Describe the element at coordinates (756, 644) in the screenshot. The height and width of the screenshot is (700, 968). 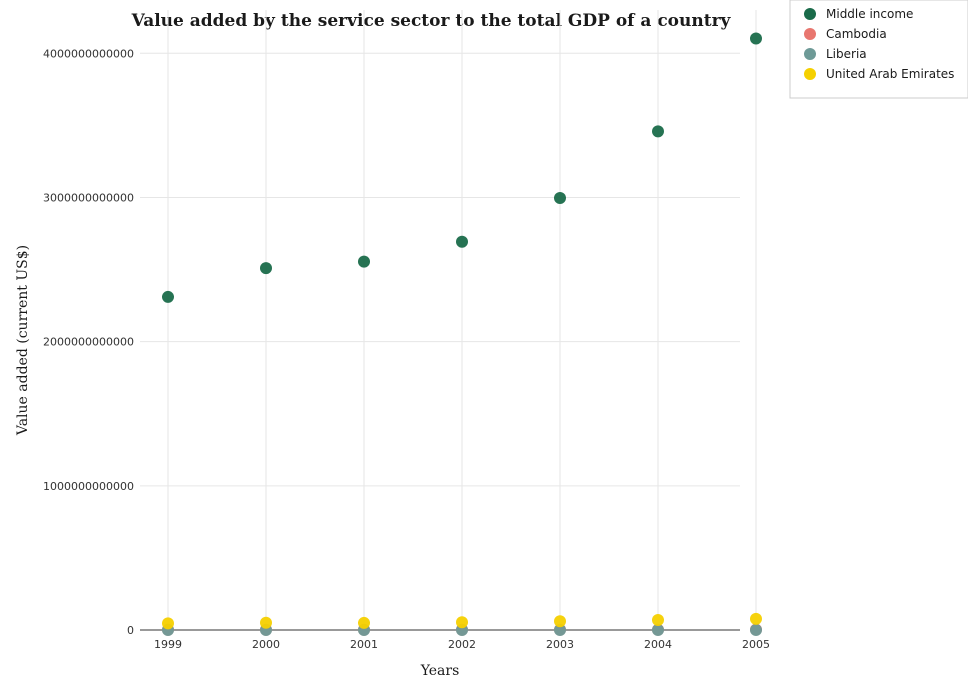
I see `x-tick-label: 2005` at that location.